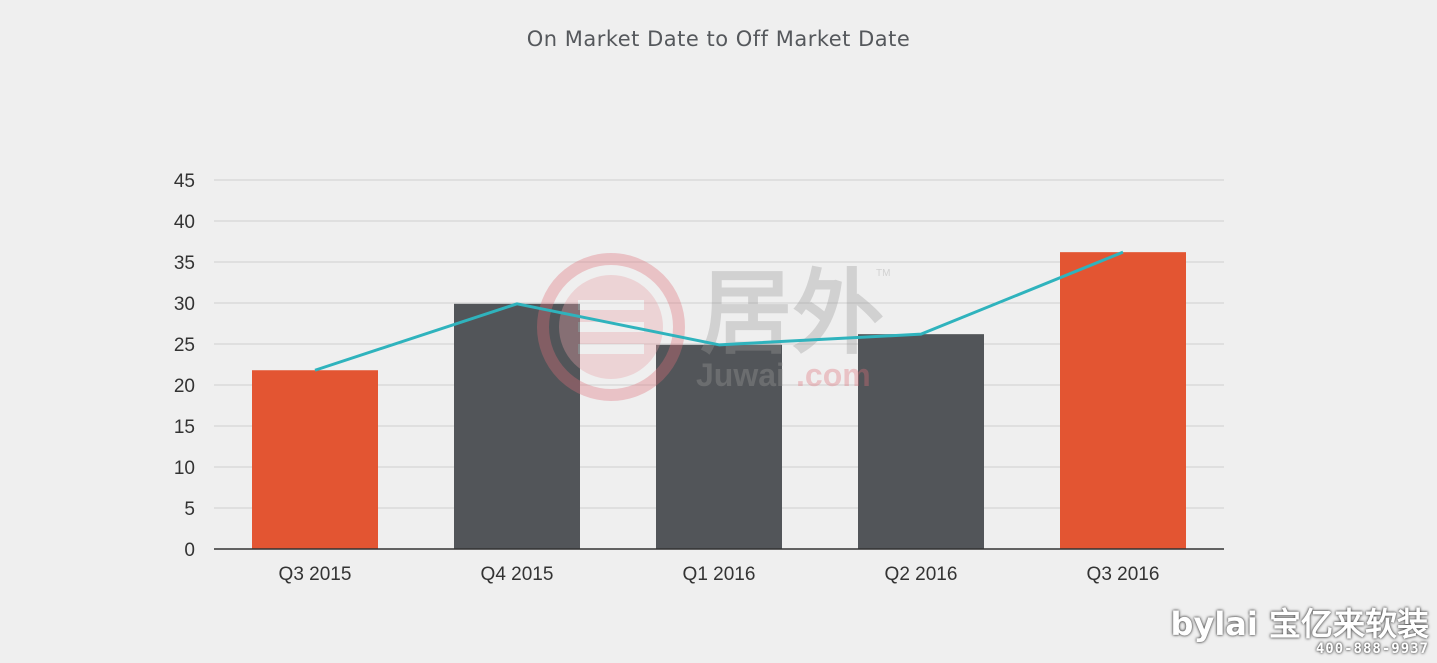 The width and height of the screenshot is (1437, 663). What do you see at coordinates (1299, 624) in the screenshot?
I see `corner-logo-brand: bylai 宝亿来软装` at bounding box center [1299, 624].